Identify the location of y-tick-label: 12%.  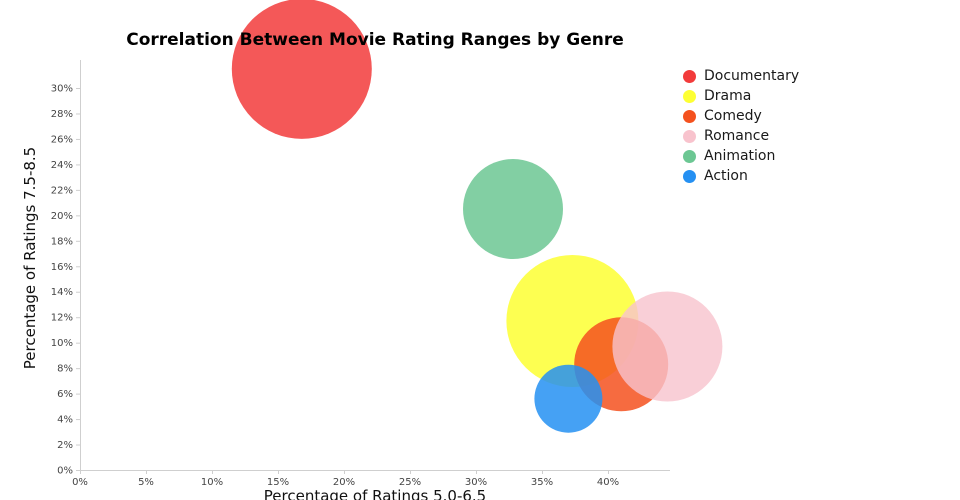
(62, 318).